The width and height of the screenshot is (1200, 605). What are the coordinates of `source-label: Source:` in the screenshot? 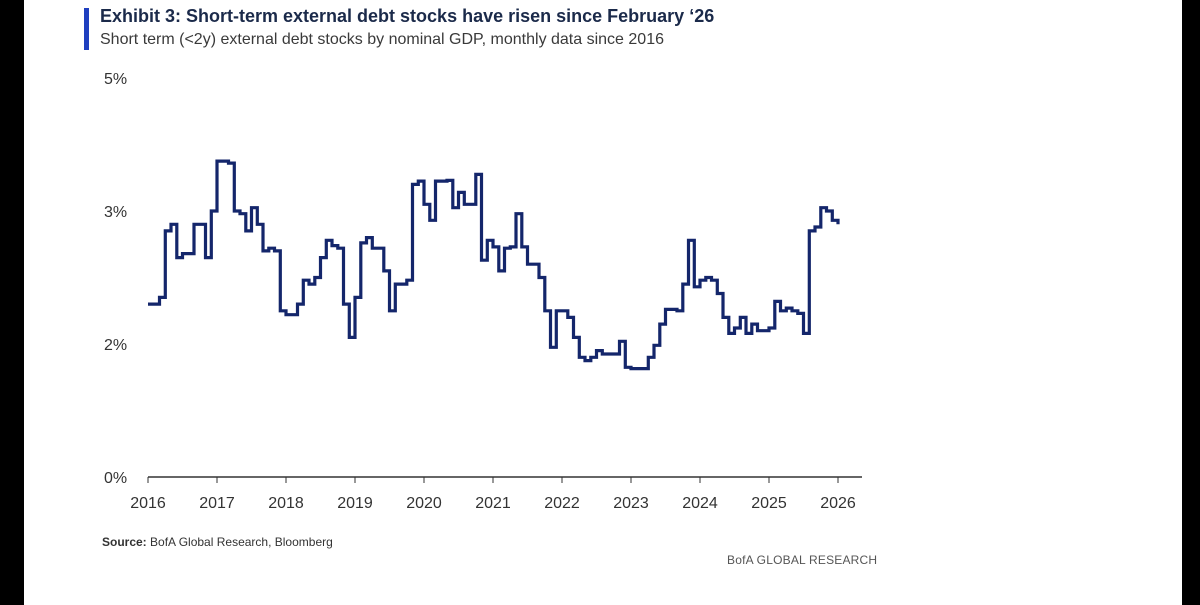 It's located at (124, 542).